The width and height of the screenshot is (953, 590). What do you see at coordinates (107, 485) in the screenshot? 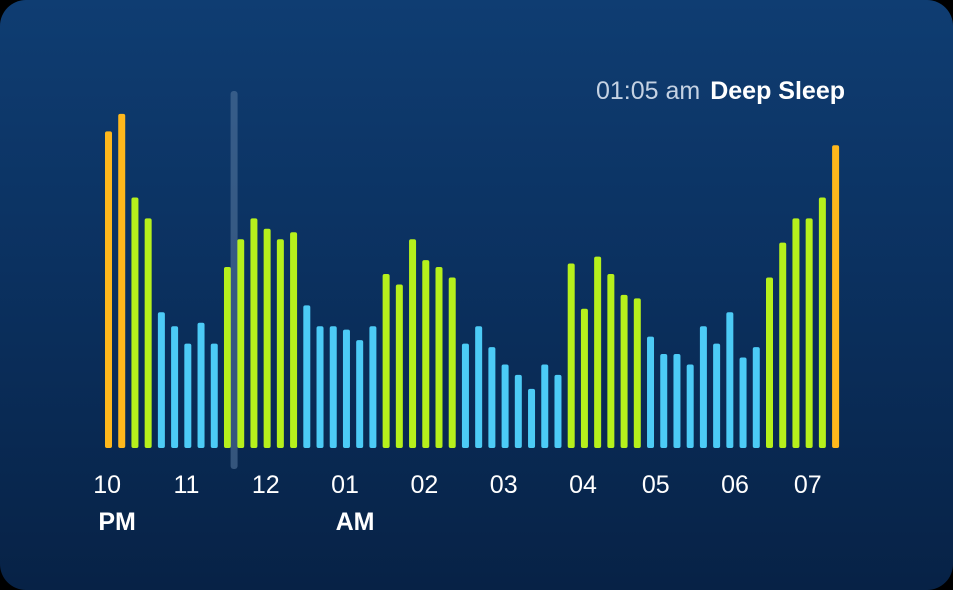
I see `x-tick-label: 10` at bounding box center [107, 485].